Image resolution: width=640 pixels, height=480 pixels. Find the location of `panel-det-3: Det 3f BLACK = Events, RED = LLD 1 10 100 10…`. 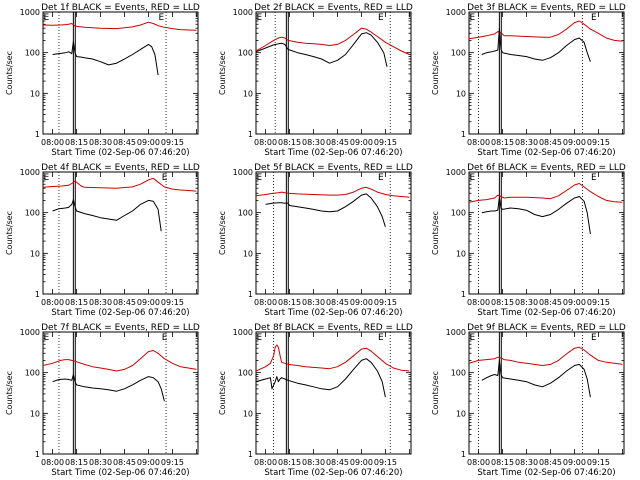

panel-det-3: Det 3f BLACK = Events, RED = LLD 1 10 100 10… is located at coordinates (528, 80).